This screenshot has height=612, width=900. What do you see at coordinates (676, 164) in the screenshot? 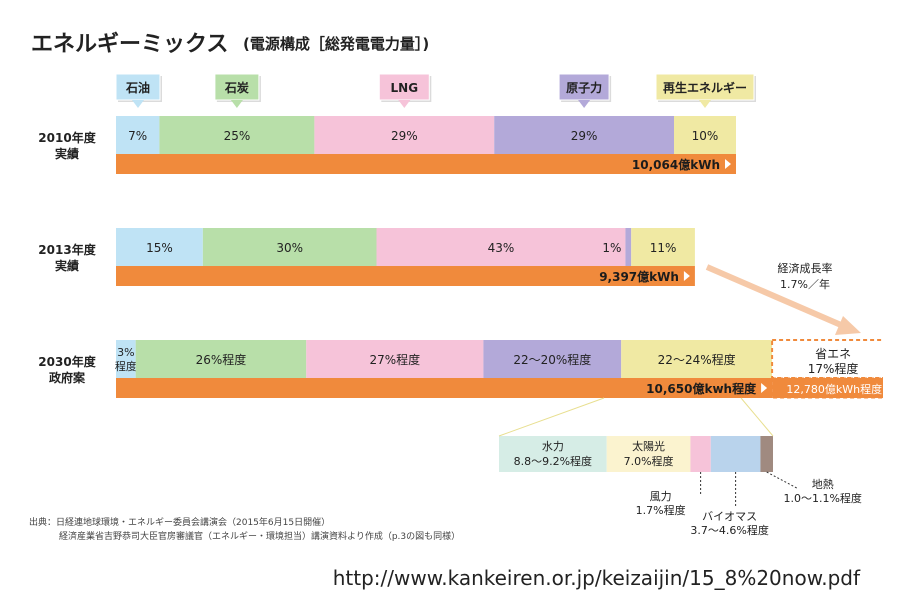
I see `total-label-0: 10,064億kWh` at bounding box center [676, 164].